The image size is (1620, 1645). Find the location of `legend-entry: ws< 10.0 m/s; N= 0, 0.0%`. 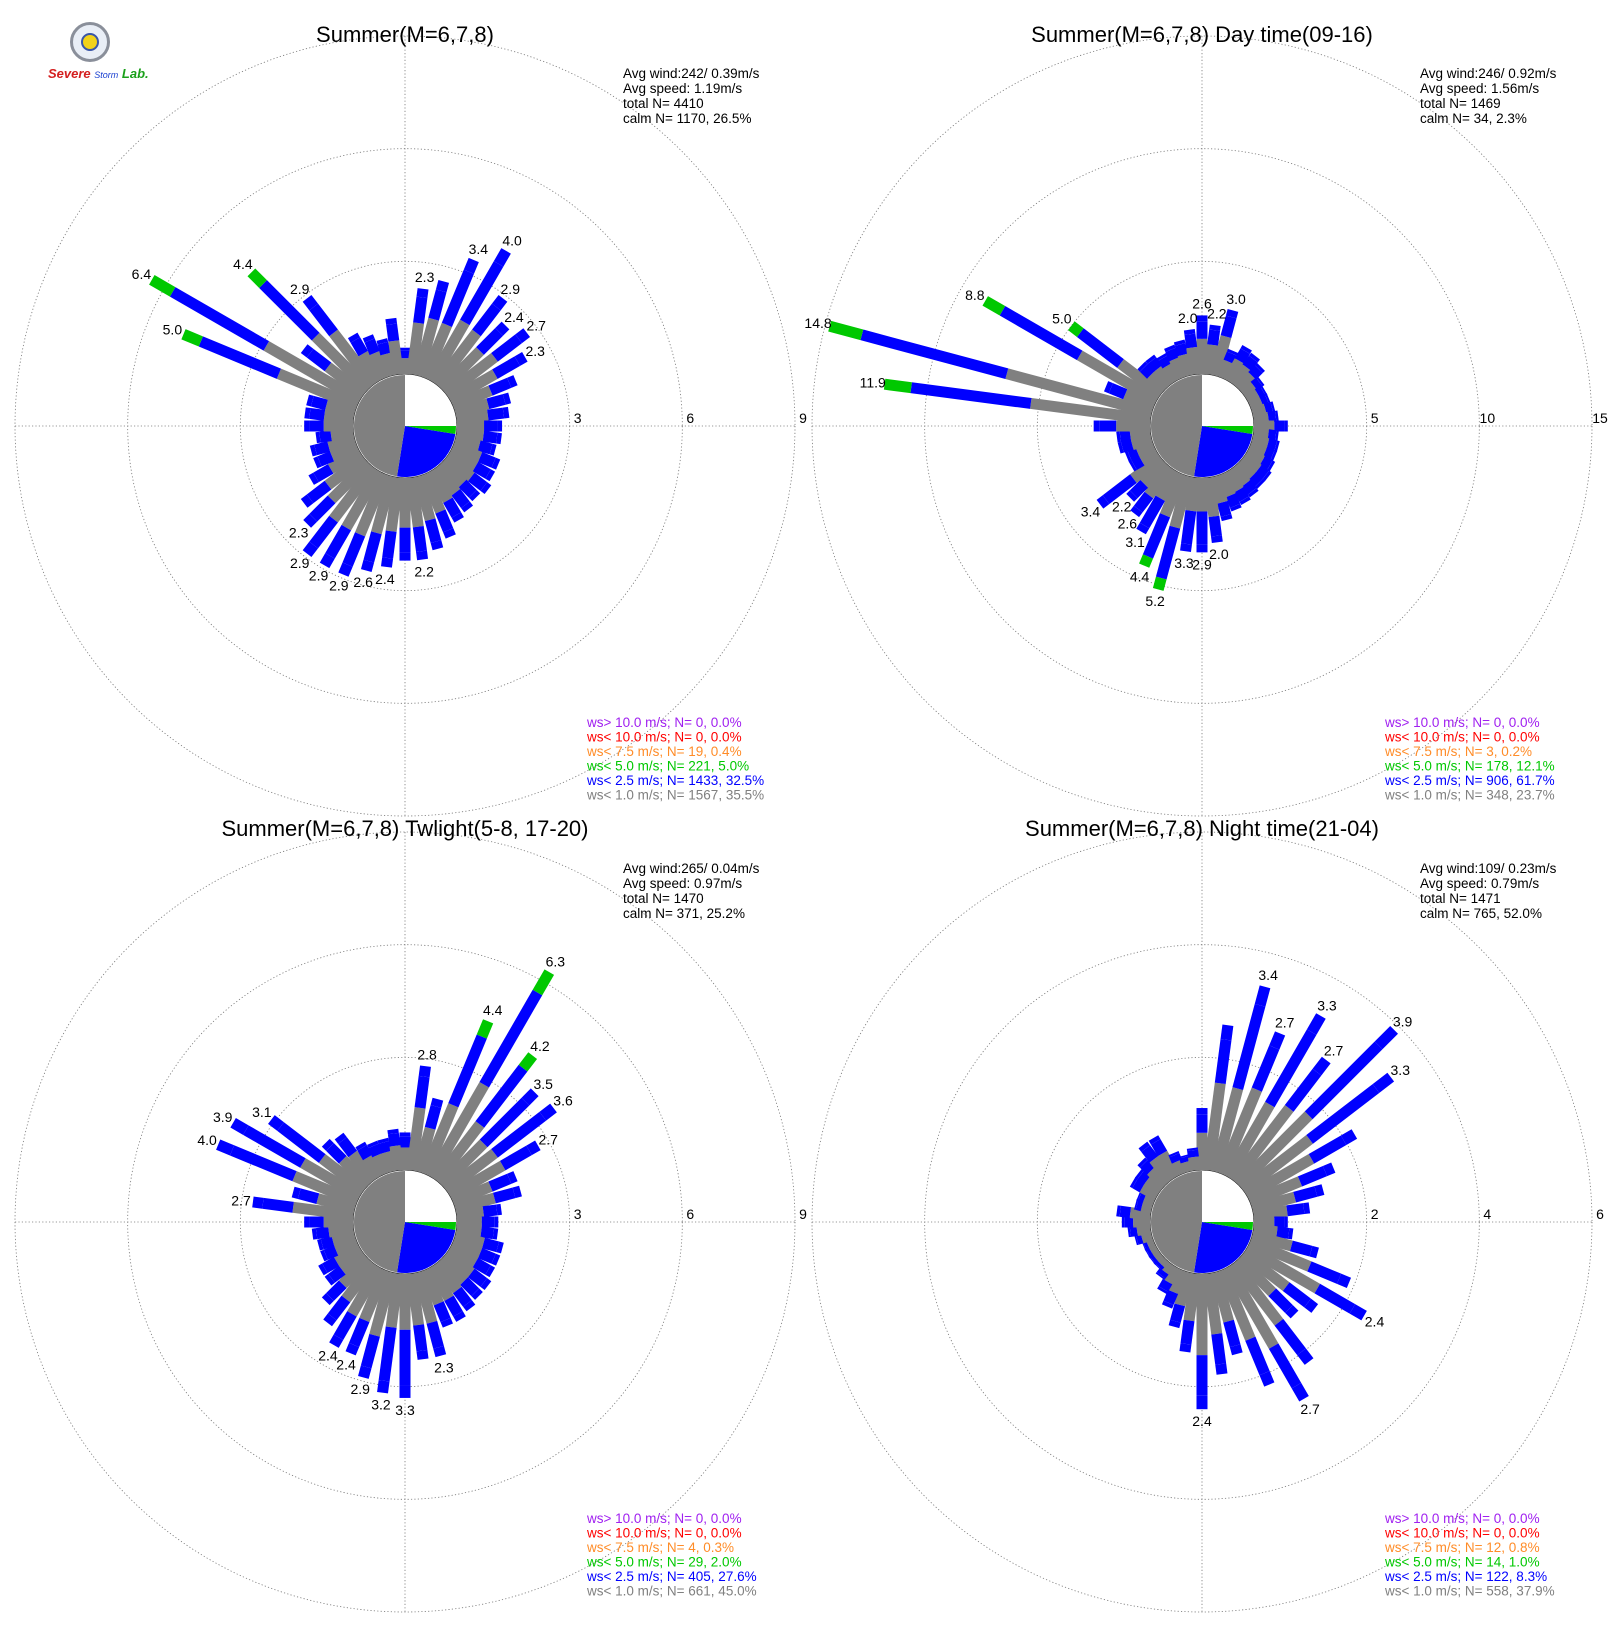

legend-entry: ws< 10.0 m/s; N= 0, 0.0% is located at coordinates (1462, 737).